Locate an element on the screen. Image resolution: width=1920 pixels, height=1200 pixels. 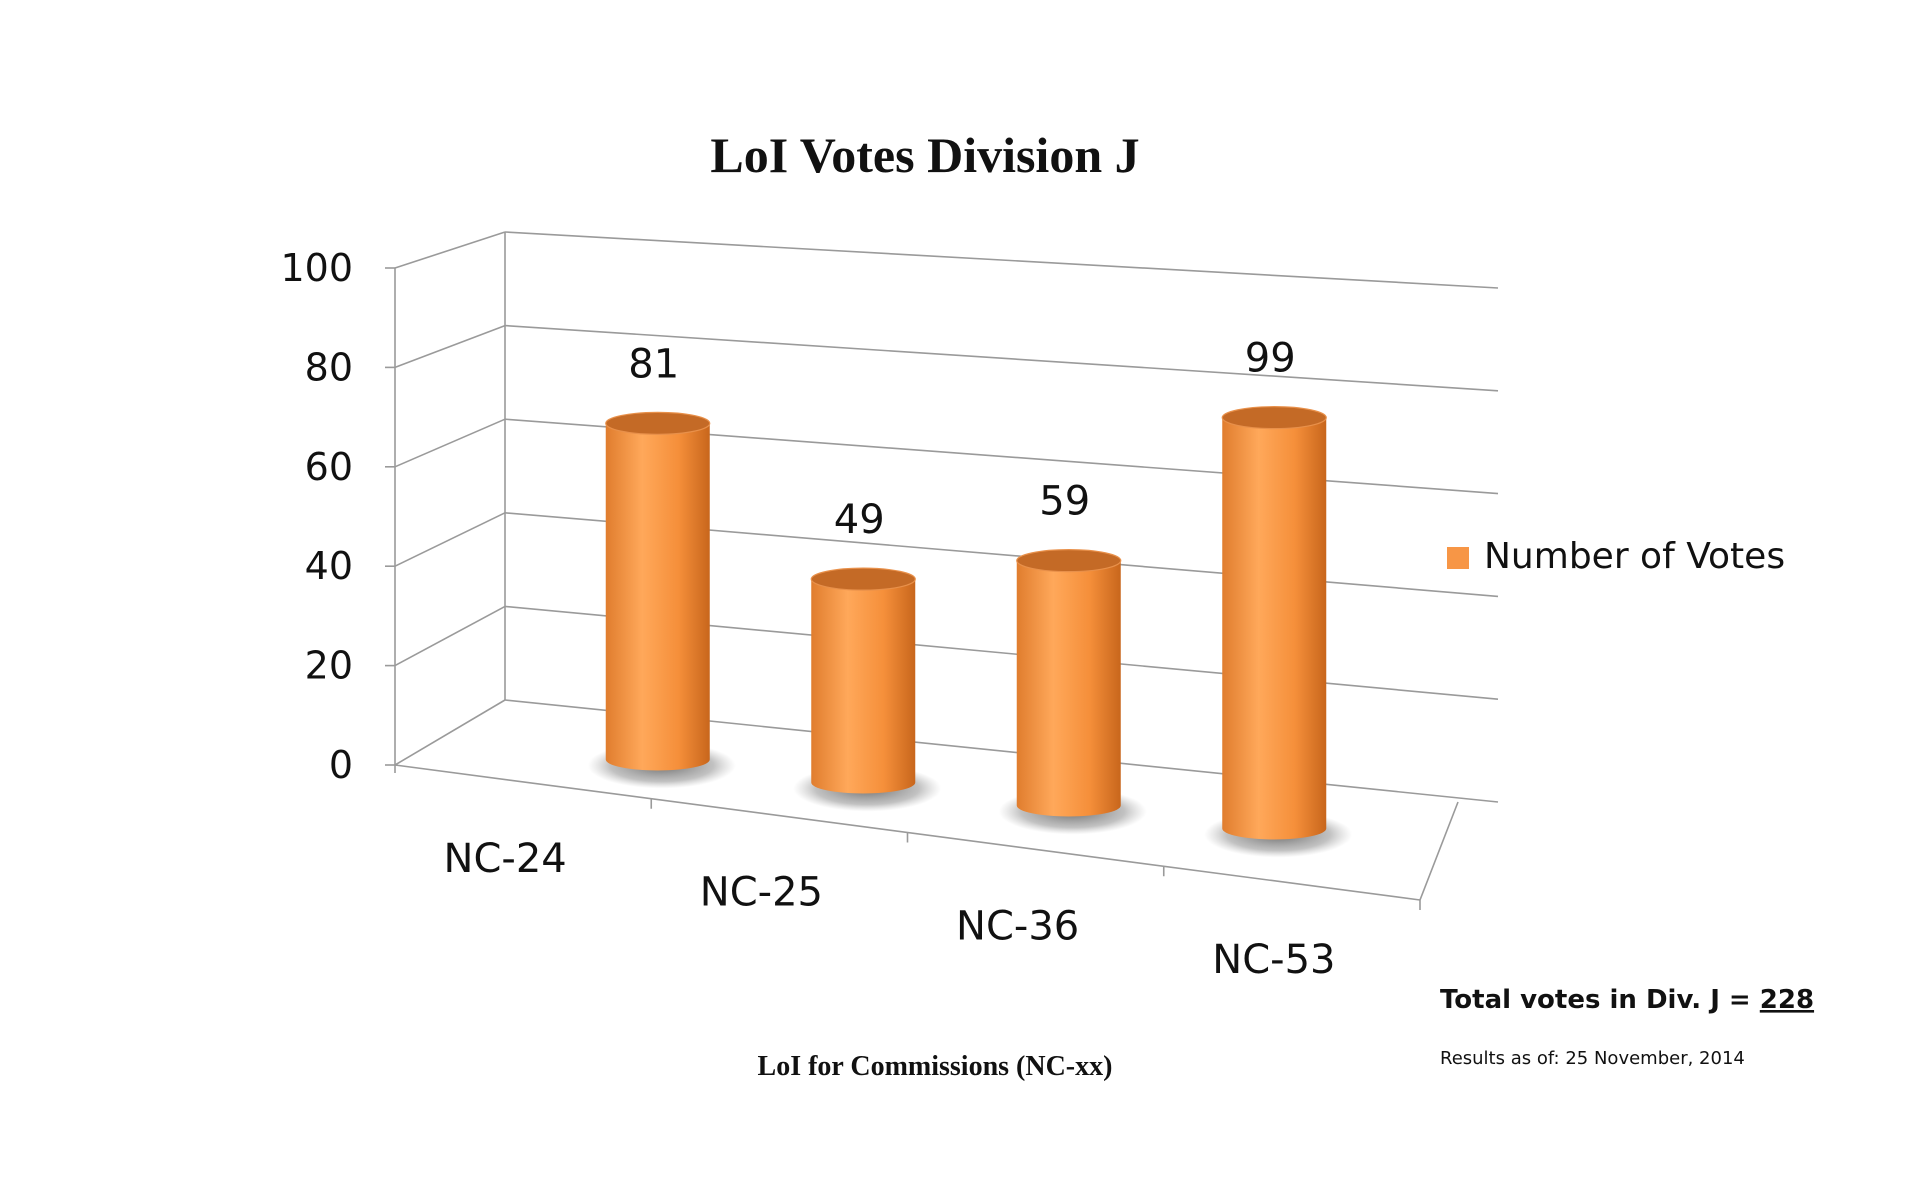
x-axis-label: LoI for Commissions (NC-xx) is located at coordinates (935, 1066).